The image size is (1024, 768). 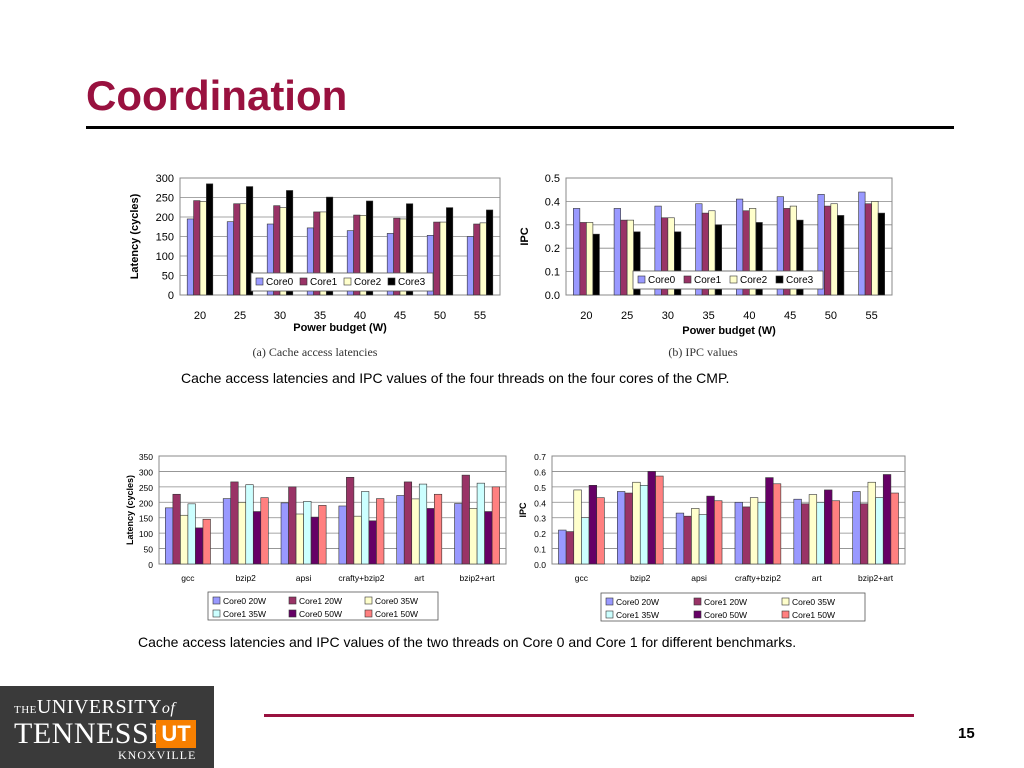 I want to click on logo-knoxville-line: KNOXVILLE, so click(x=157, y=755).